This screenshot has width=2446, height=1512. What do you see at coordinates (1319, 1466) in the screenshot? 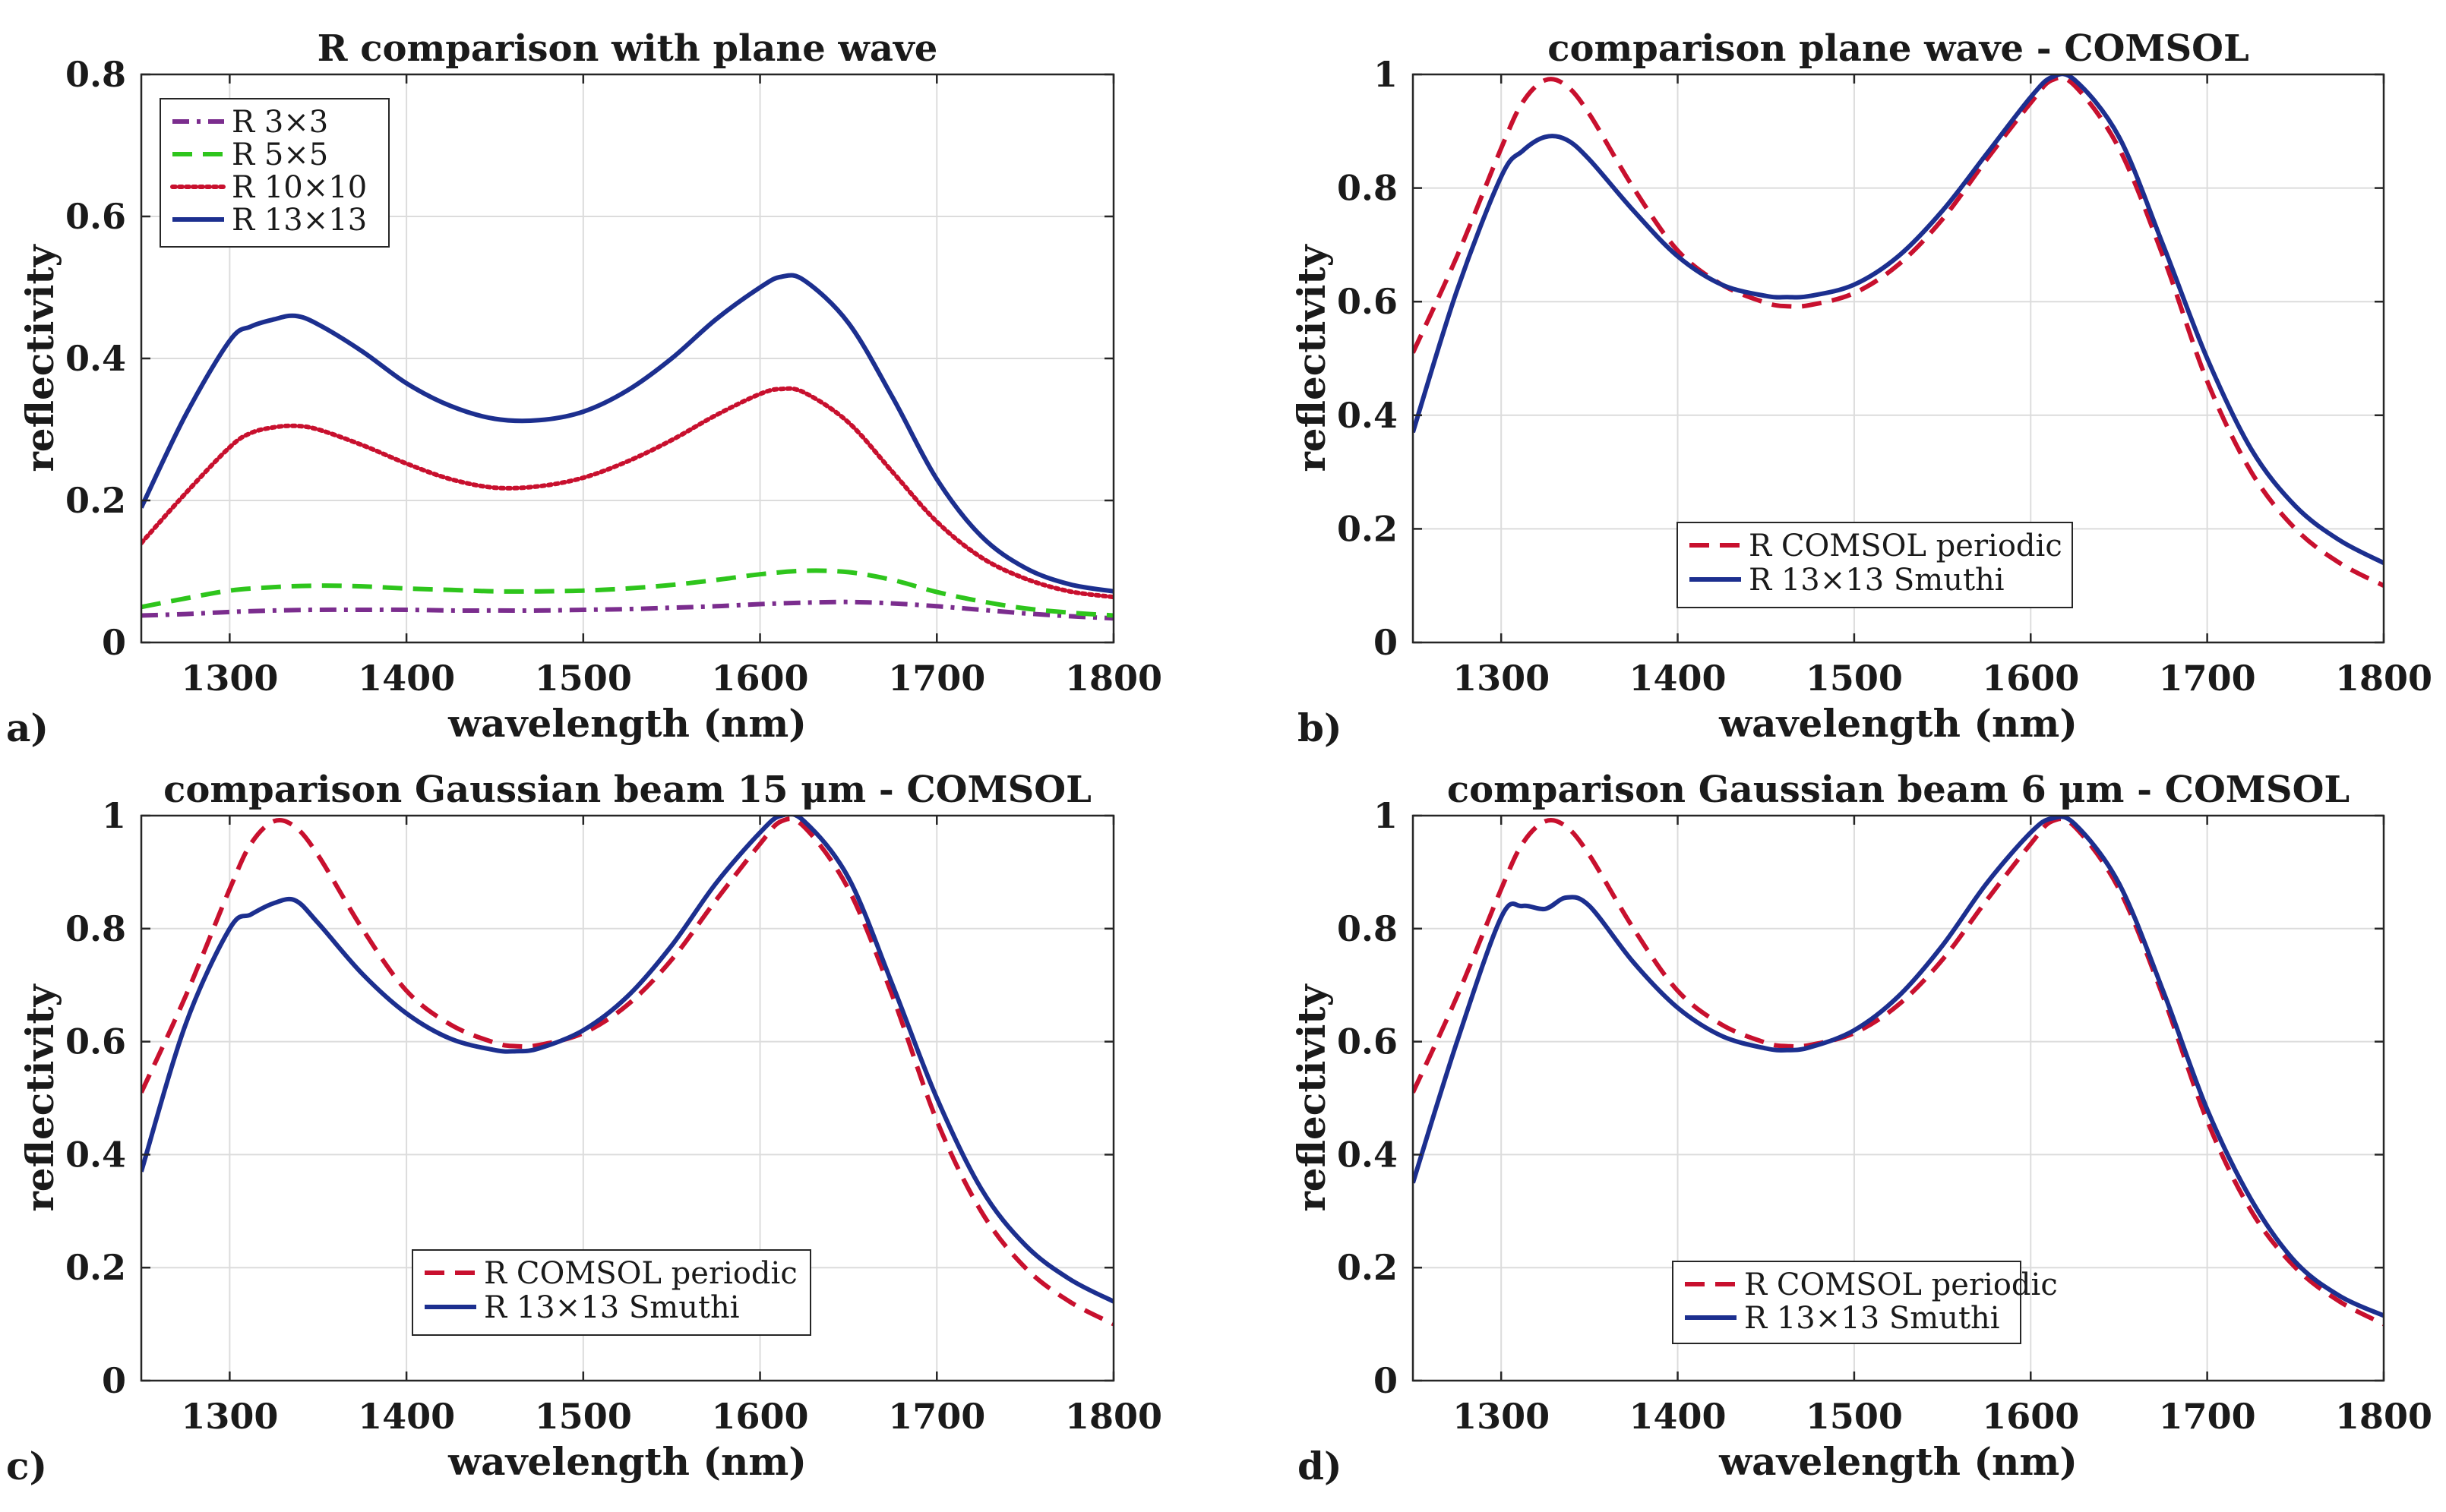
I see `panel-label: d)` at bounding box center [1319, 1466].